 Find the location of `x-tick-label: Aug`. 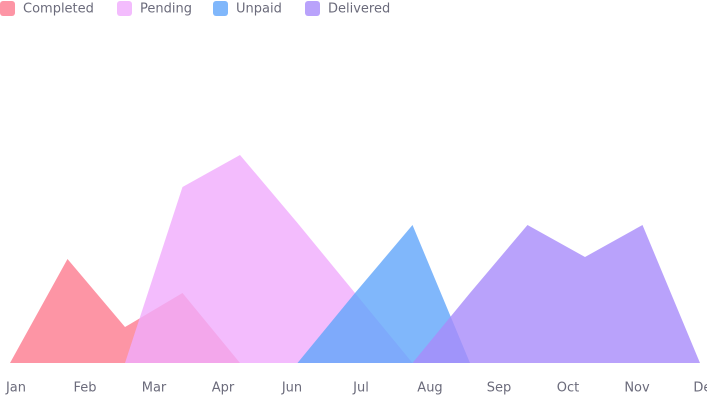

x-tick-label: Aug is located at coordinates (429, 388).